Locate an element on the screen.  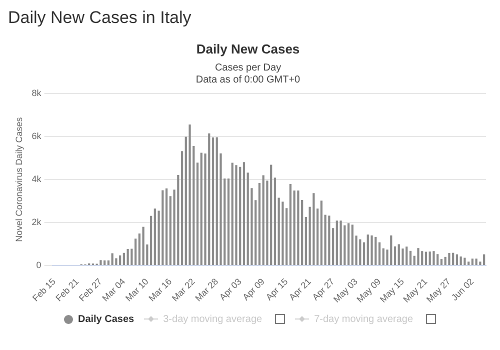
text: Cases per Day is located at coordinates (248, 68).